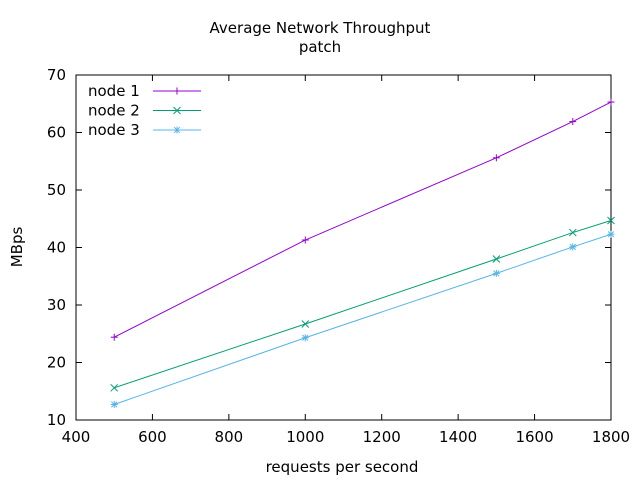 This screenshot has width=640, height=480. I want to click on x-tick-label: 1600, so click(534, 437).